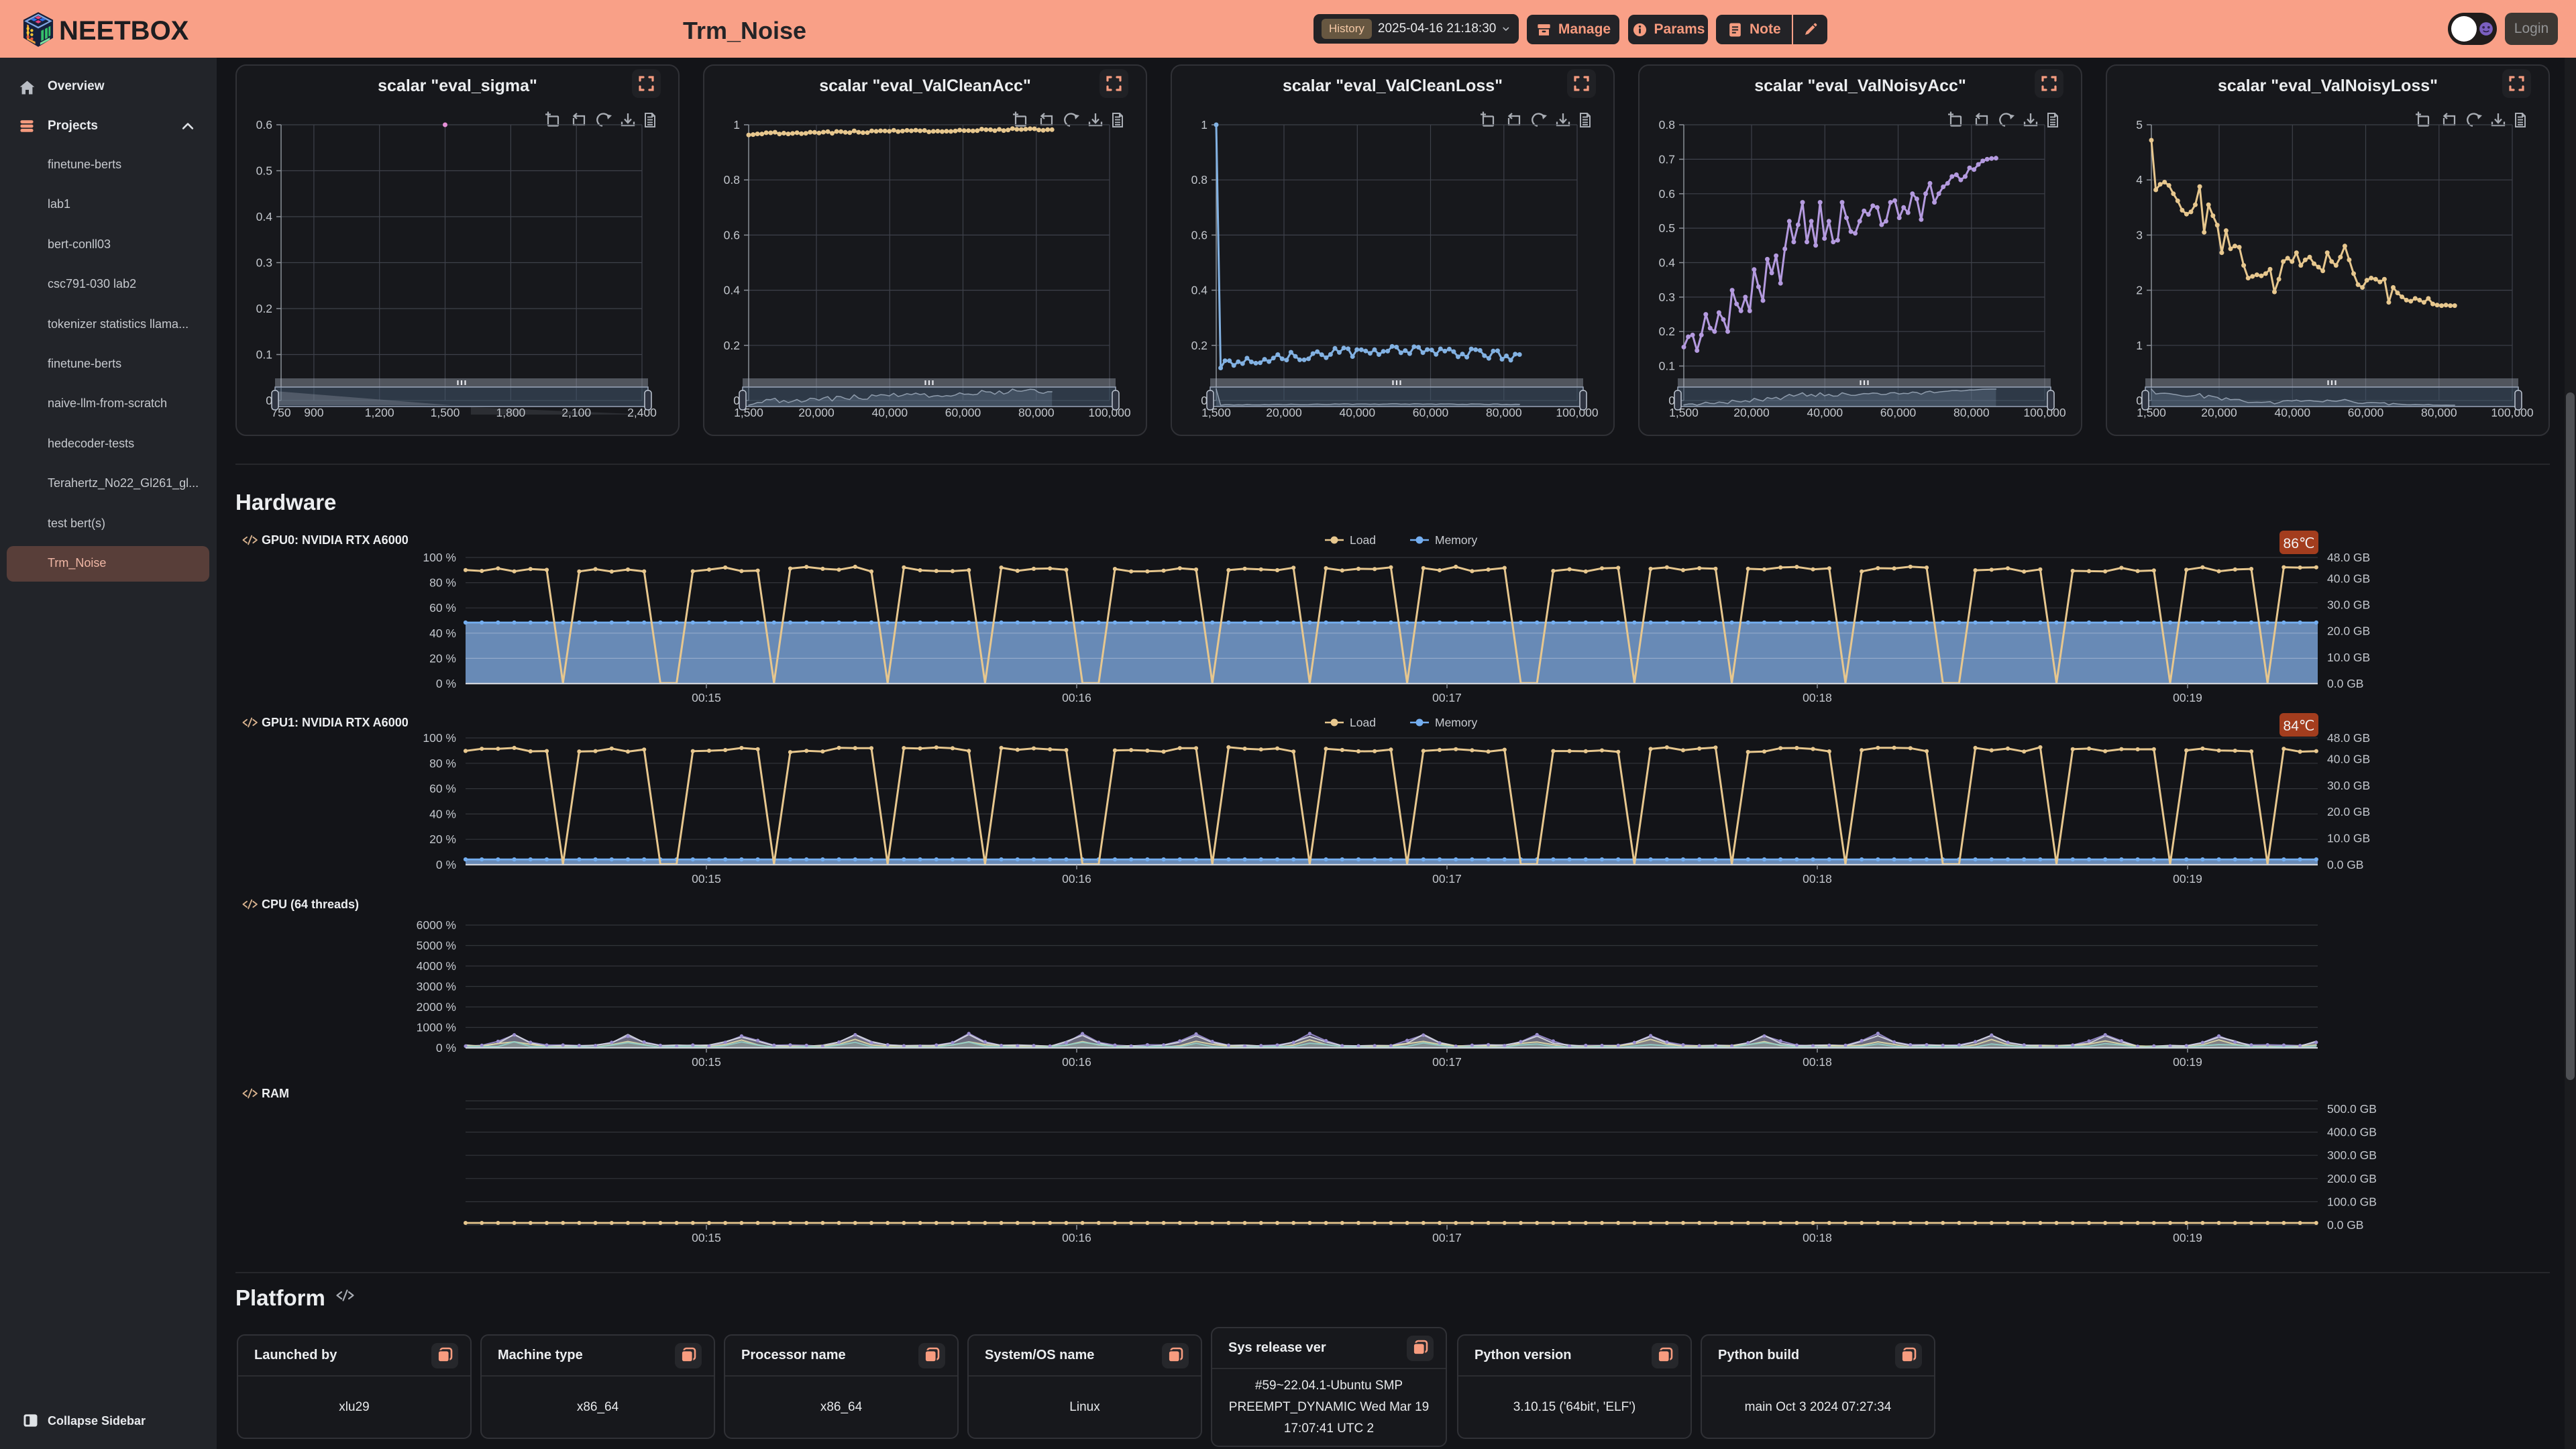 The height and width of the screenshot is (1449, 2576). I want to click on svg-text: CPU (64 threads), so click(310, 904).